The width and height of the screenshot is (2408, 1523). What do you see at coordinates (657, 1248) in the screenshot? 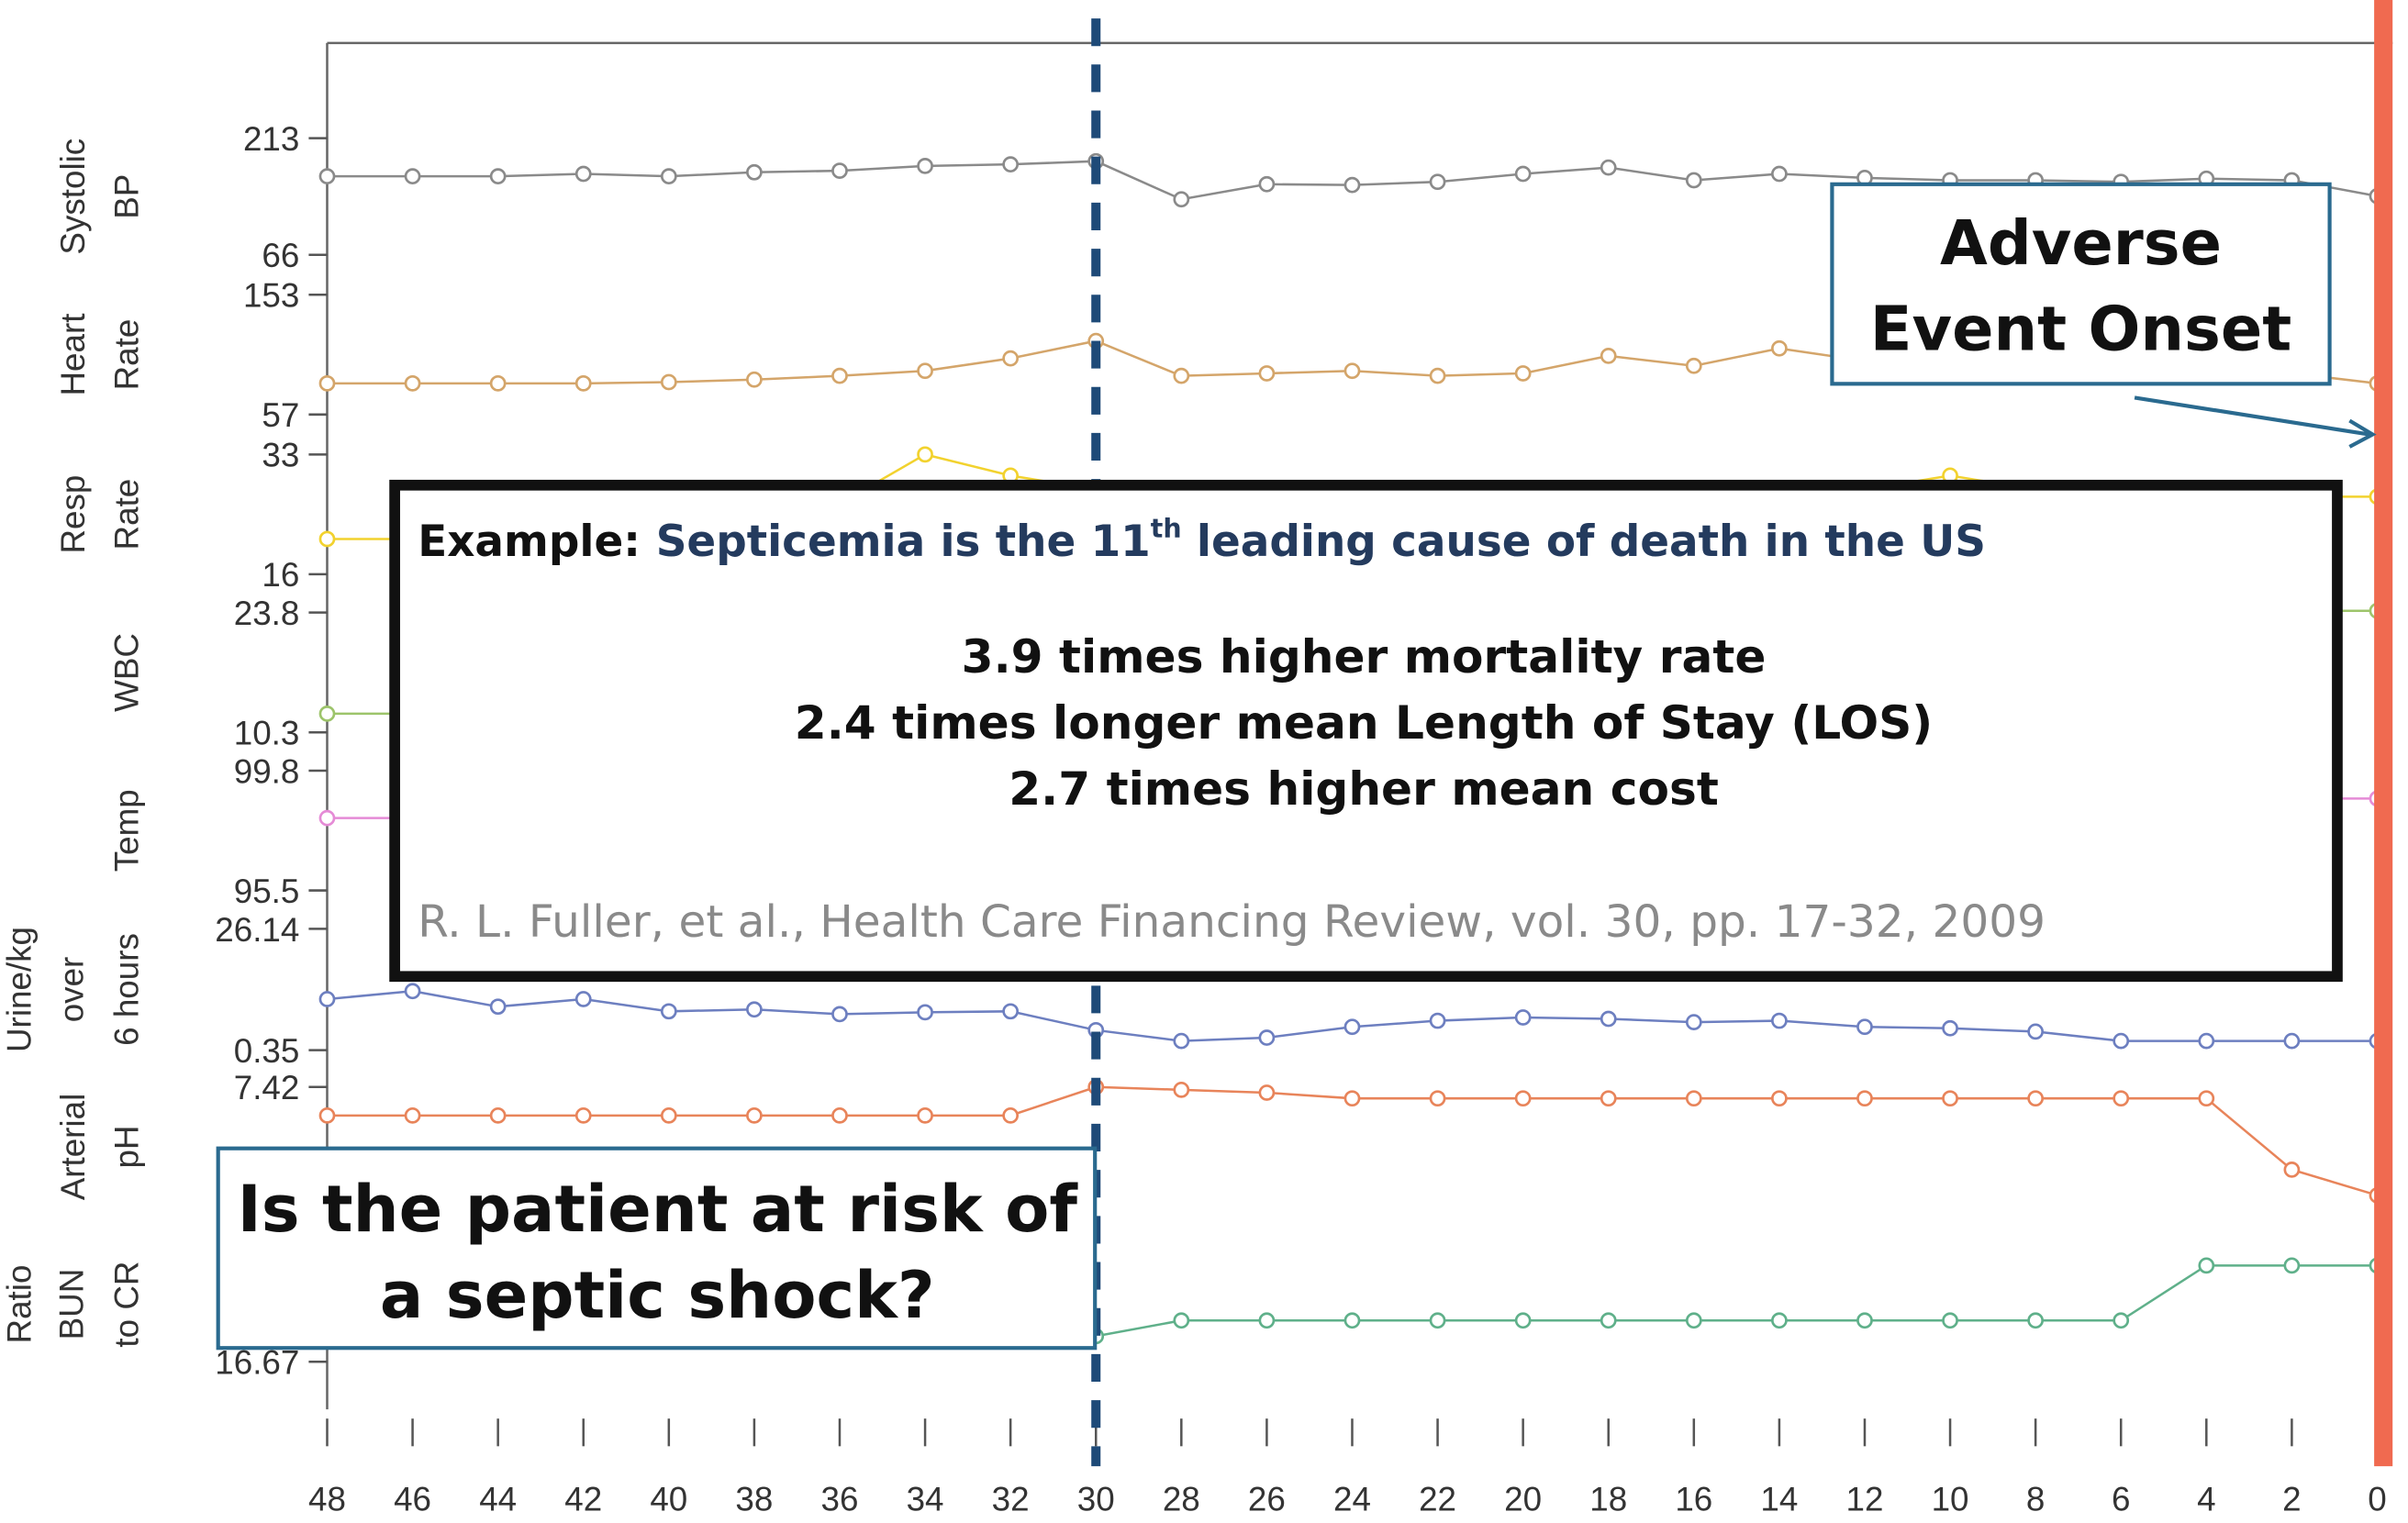
I see `question-box` at bounding box center [657, 1248].